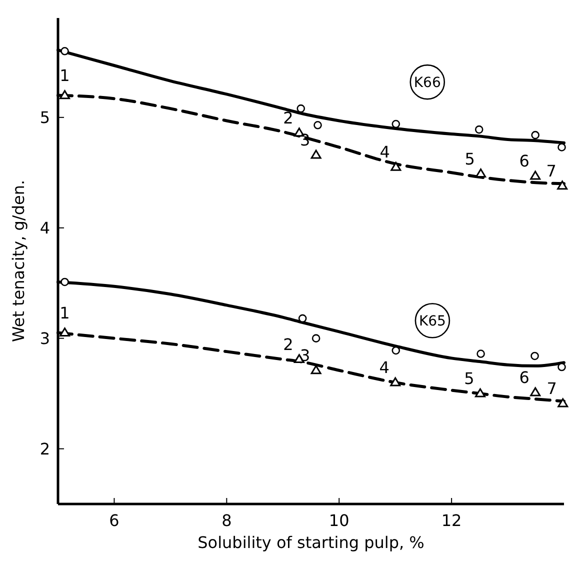  I want to click on y-tick-label: 4, so click(45, 228).